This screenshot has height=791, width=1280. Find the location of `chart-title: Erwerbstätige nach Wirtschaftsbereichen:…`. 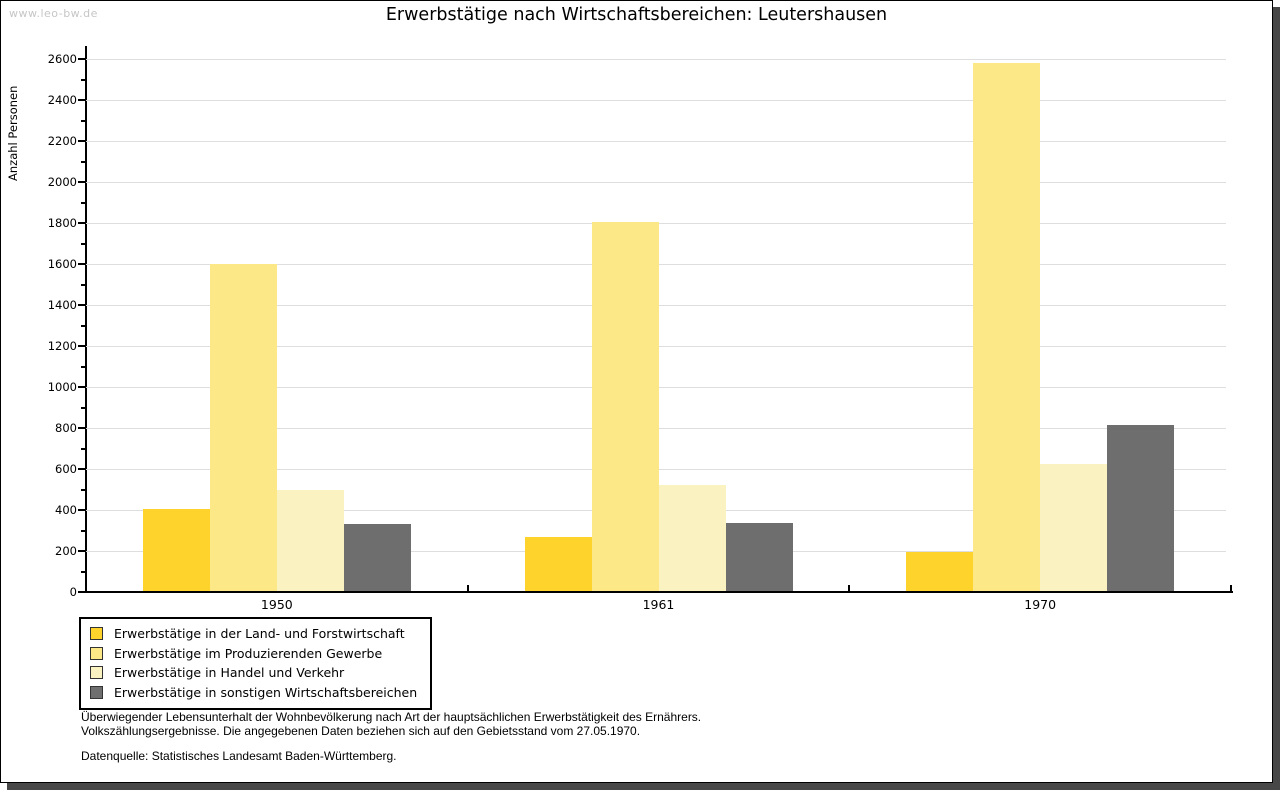

chart-title: Erwerbstätige nach Wirtschaftsbereichen:… is located at coordinates (636, 15).